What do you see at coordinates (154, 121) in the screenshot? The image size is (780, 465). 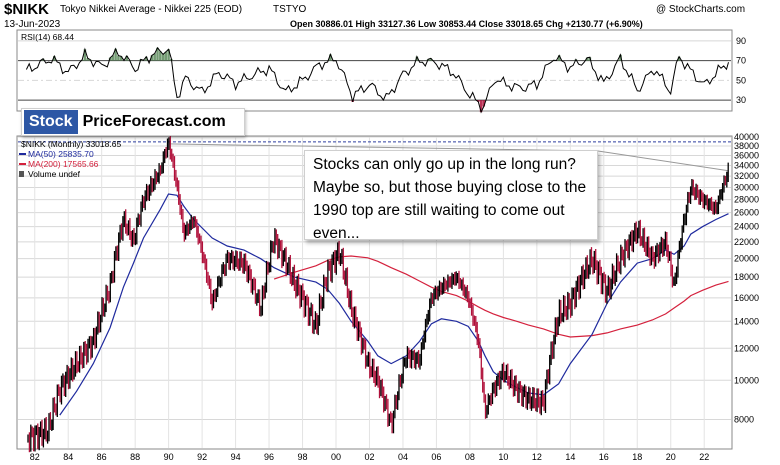 I see `brand-site-label: PriceForecast.com` at bounding box center [154, 121].